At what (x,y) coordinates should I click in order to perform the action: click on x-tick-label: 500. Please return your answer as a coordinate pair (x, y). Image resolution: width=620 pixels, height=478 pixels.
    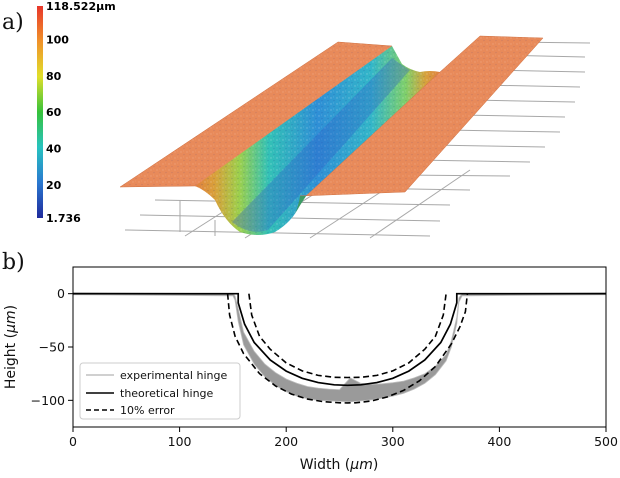
    Looking at the image, I should click on (606, 441).